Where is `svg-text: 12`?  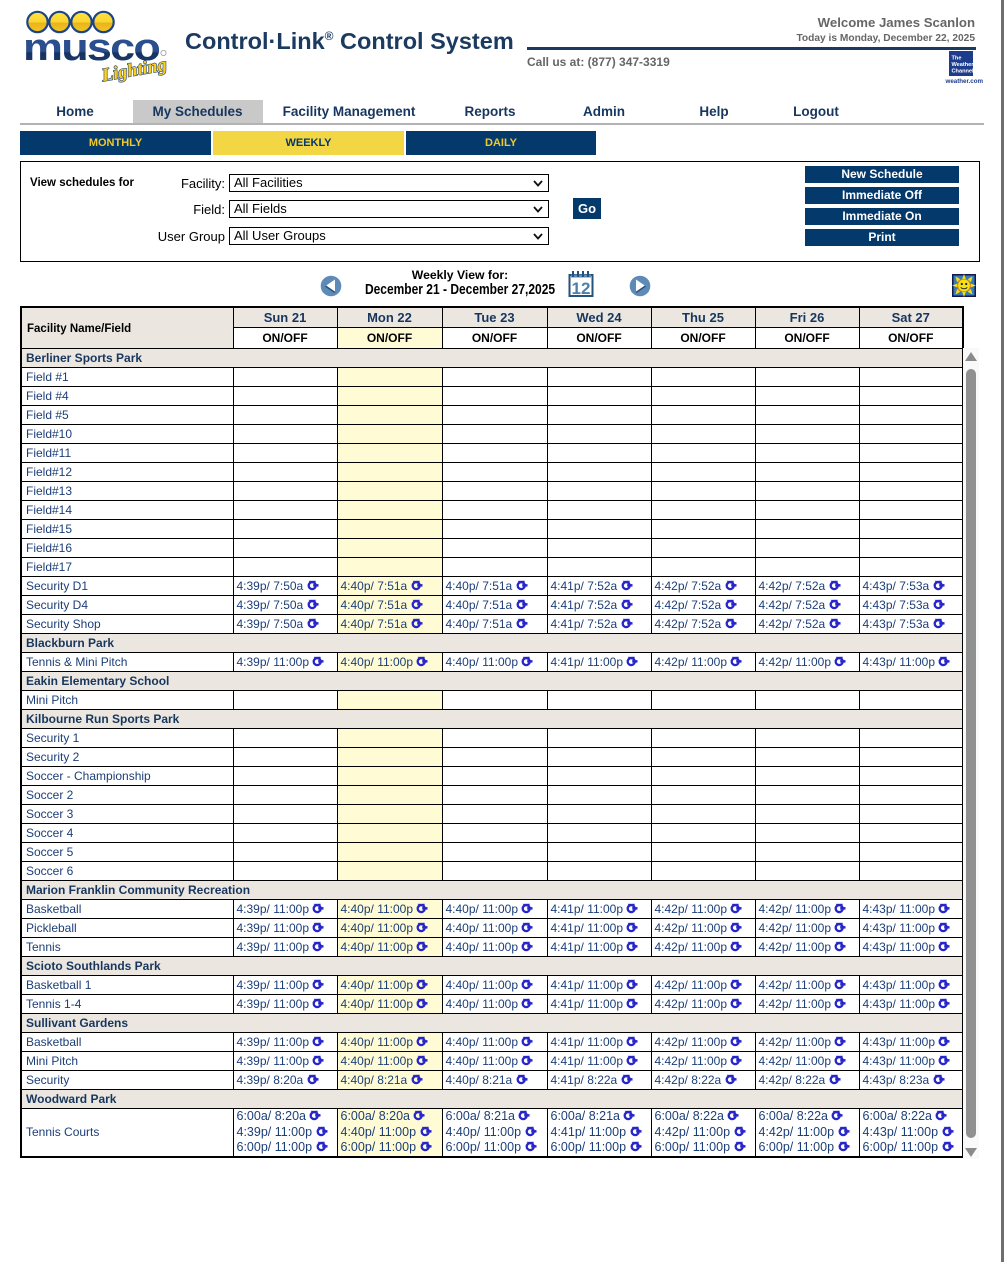
svg-text: 12 is located at coordinates (581, 288).